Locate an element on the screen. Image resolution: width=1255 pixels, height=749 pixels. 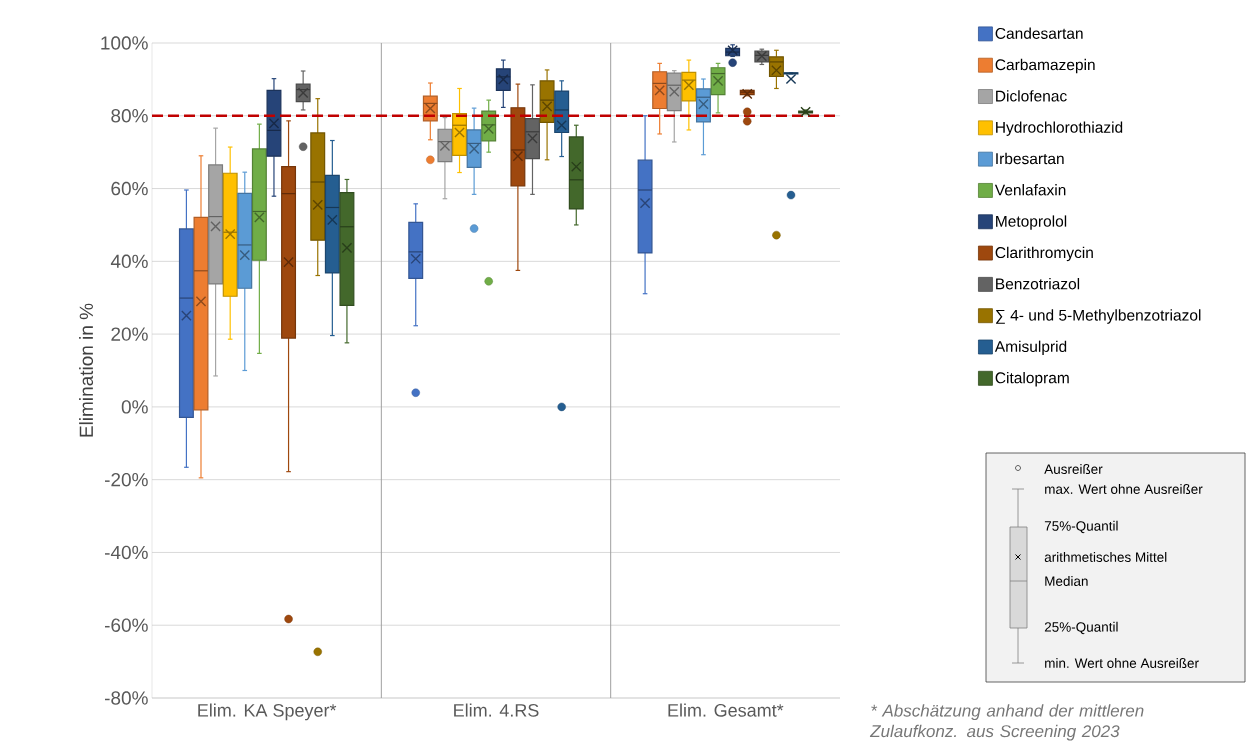
y-tick-label: 60% is located at coordinates (129, 188).